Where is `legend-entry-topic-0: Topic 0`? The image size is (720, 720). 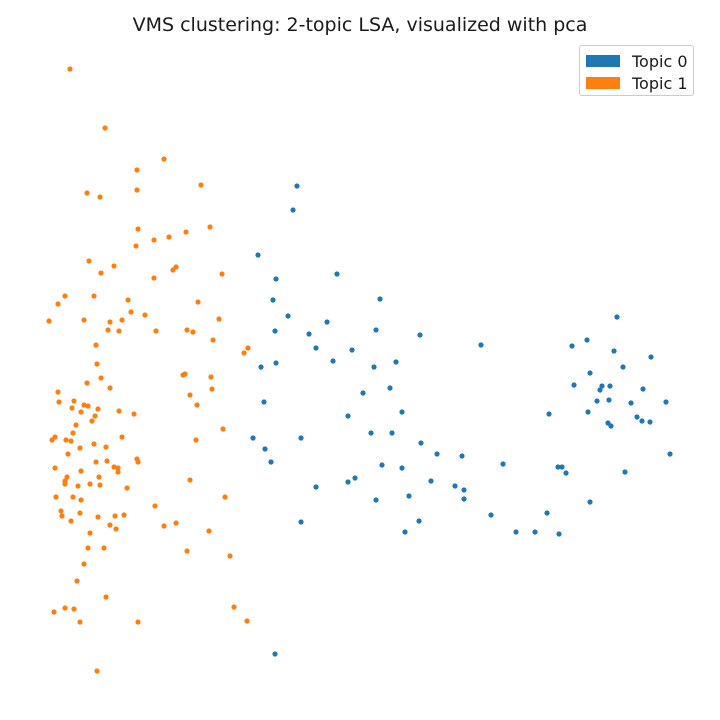
legend-entry-topic-0: Topic 0 is located at coordinates (637, 61).